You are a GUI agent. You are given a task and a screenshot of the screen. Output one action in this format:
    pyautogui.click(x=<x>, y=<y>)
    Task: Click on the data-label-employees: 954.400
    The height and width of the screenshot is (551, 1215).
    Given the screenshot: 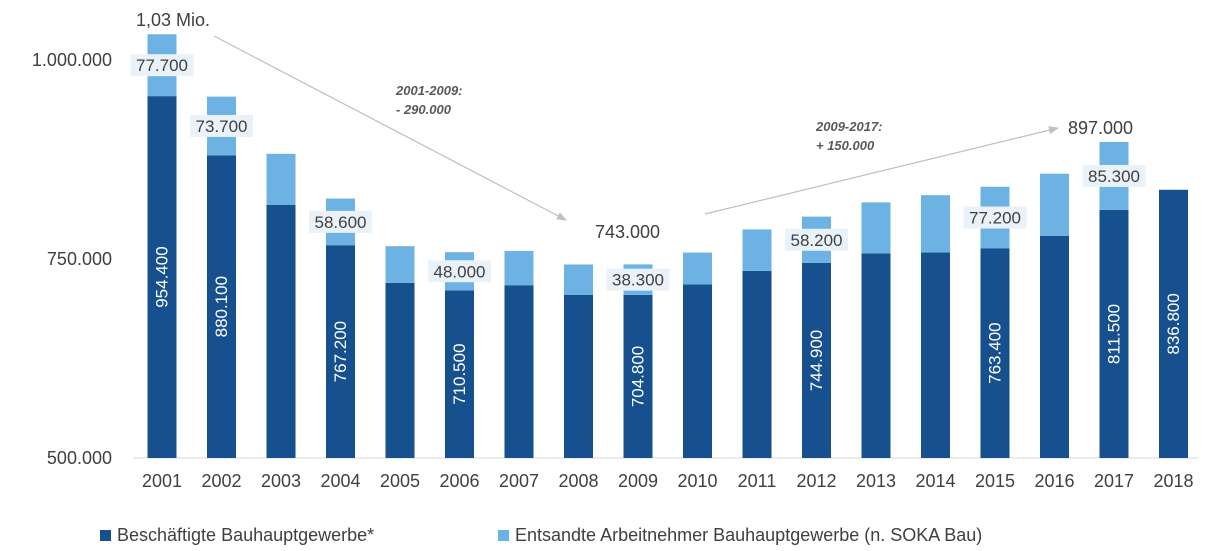 What is the action you would take?
    pyautogui.click(x=162, y=276)
    